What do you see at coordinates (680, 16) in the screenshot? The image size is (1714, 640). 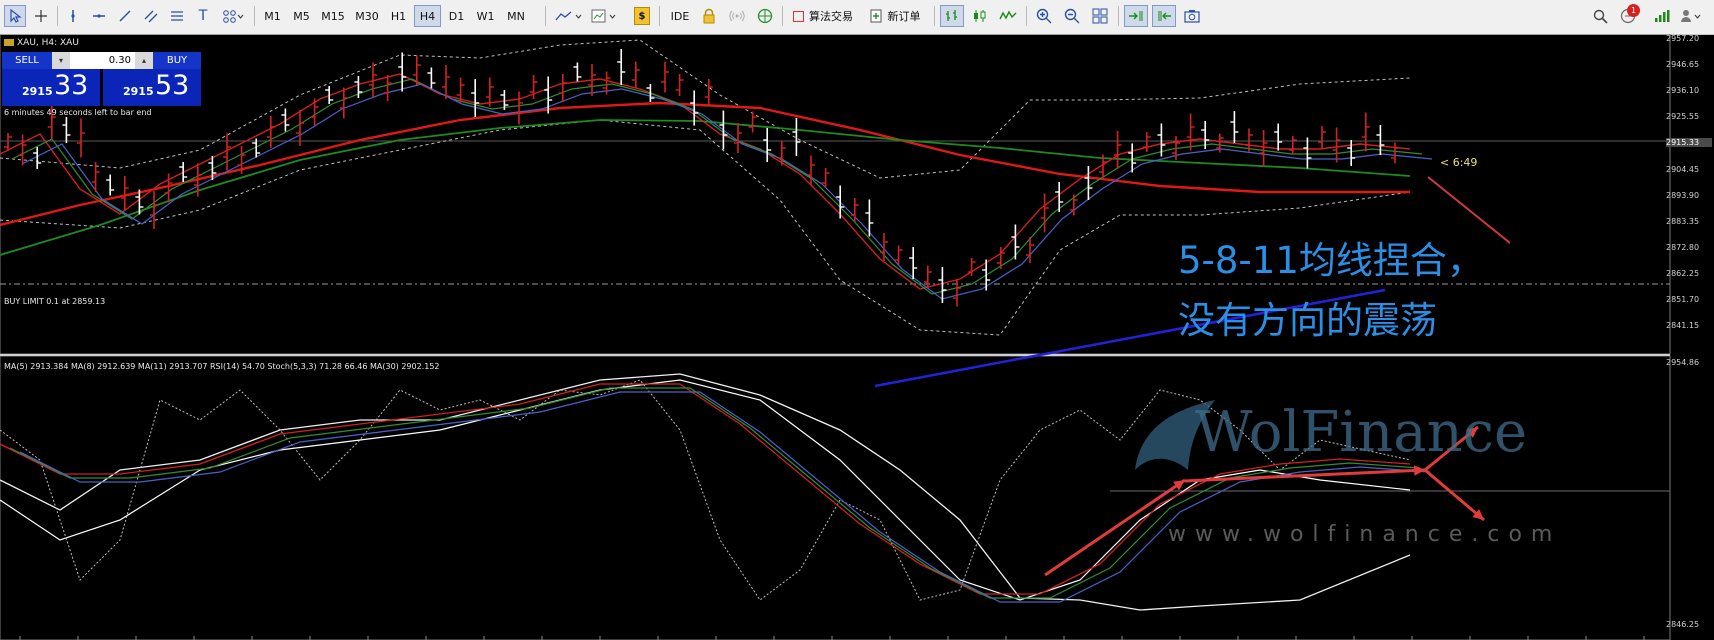 I see `ide-button: IDE` at bounding box center [680, 16].